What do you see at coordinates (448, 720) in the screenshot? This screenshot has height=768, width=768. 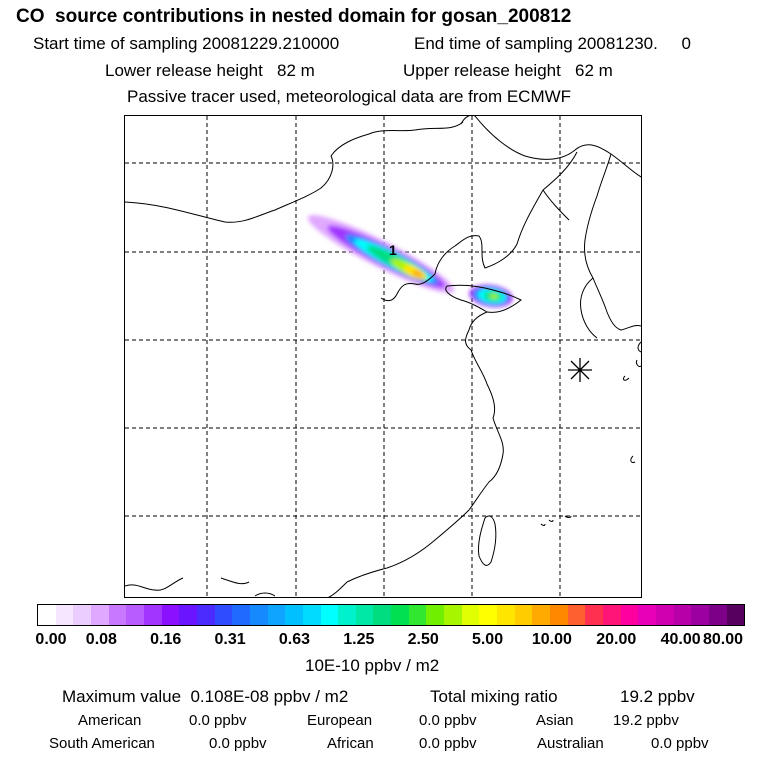 I see `region-value-european: 0.0 ppbv` at bounding box center [448, 720].